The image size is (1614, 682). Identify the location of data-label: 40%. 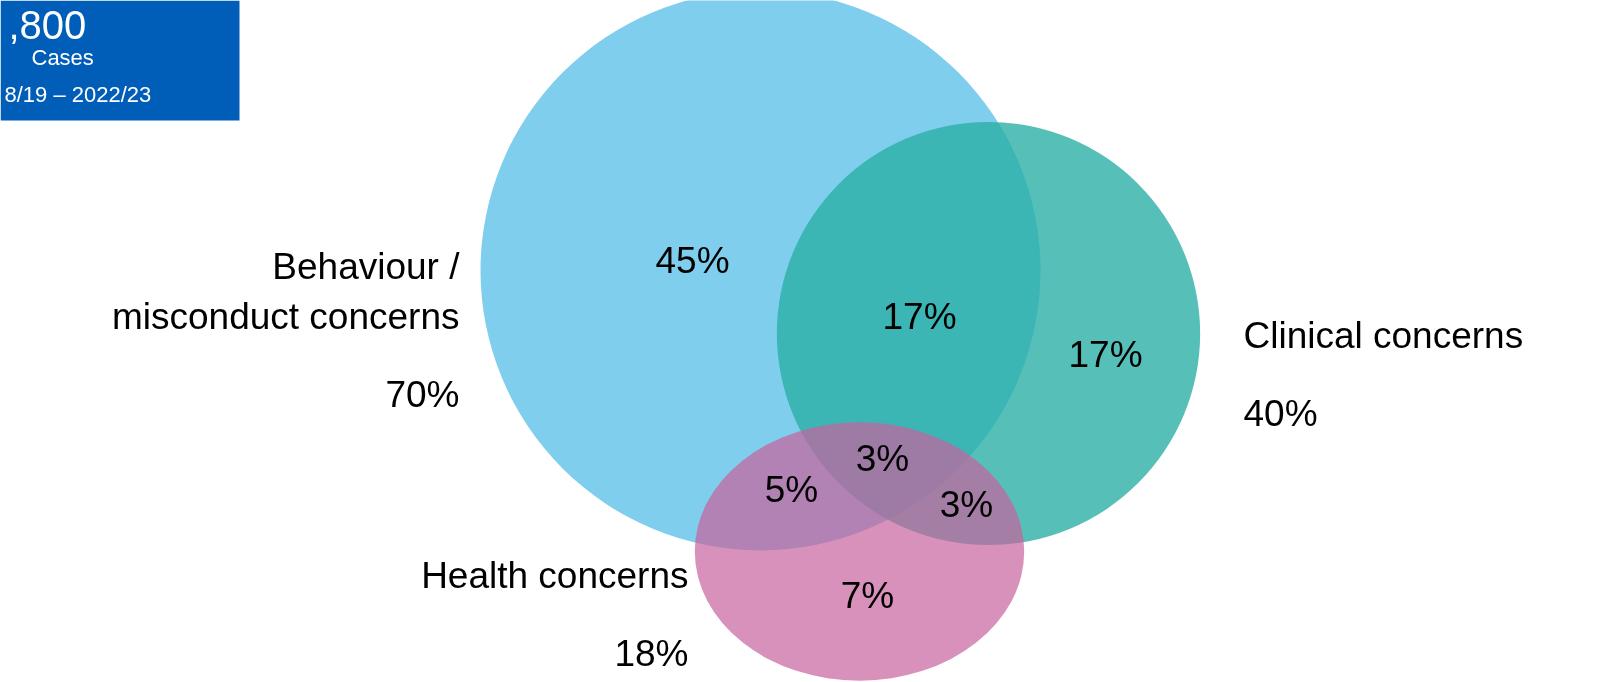
(1280, 413).